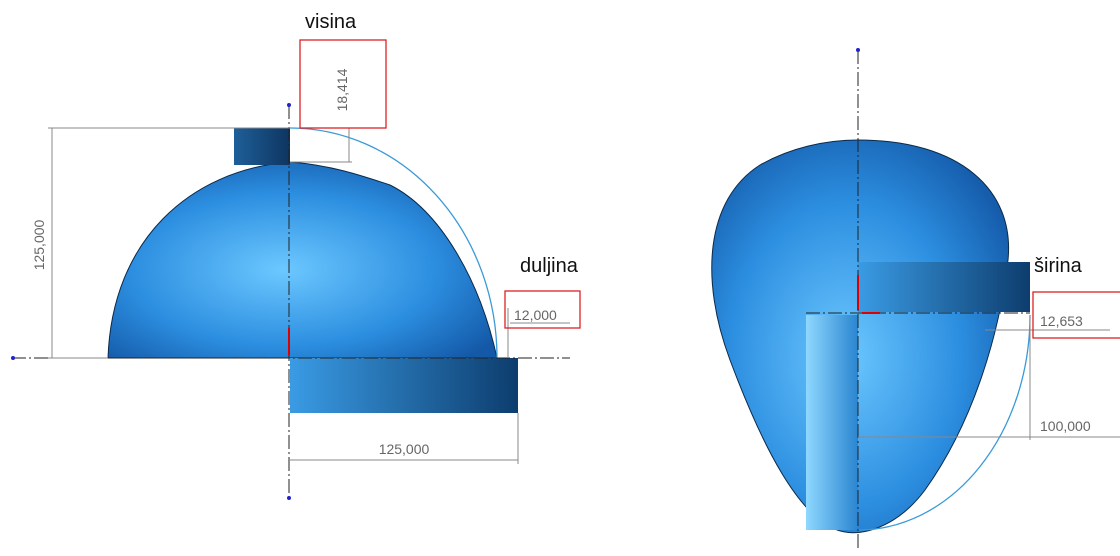  What do you see at coordinates (944, 287) in the screenshot?
I see `width-block` at bounding box center [944, 287].